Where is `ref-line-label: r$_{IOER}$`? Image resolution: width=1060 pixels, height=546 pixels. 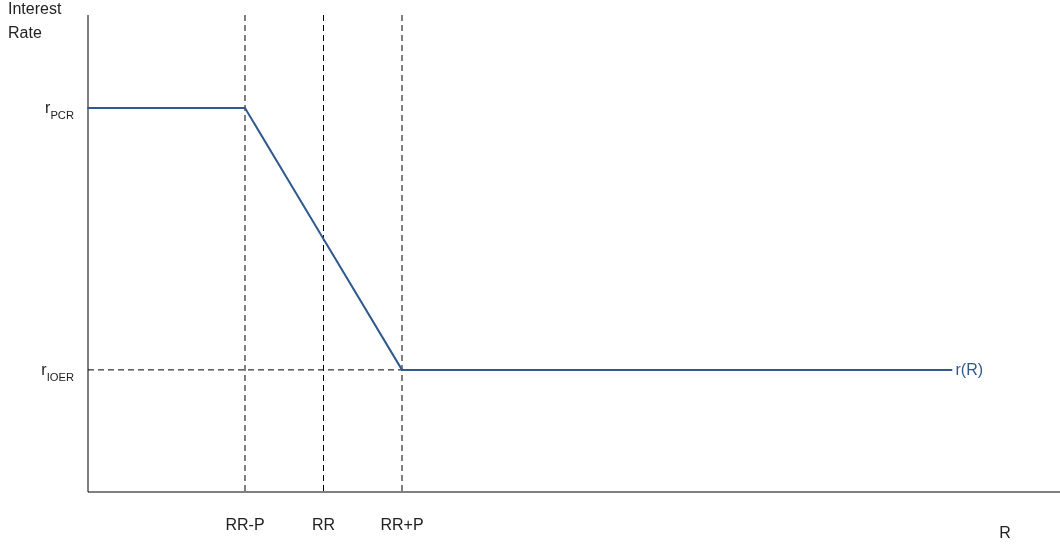 ref-line-label: r$_{IOER}$ is located at coordinates (57, 371).